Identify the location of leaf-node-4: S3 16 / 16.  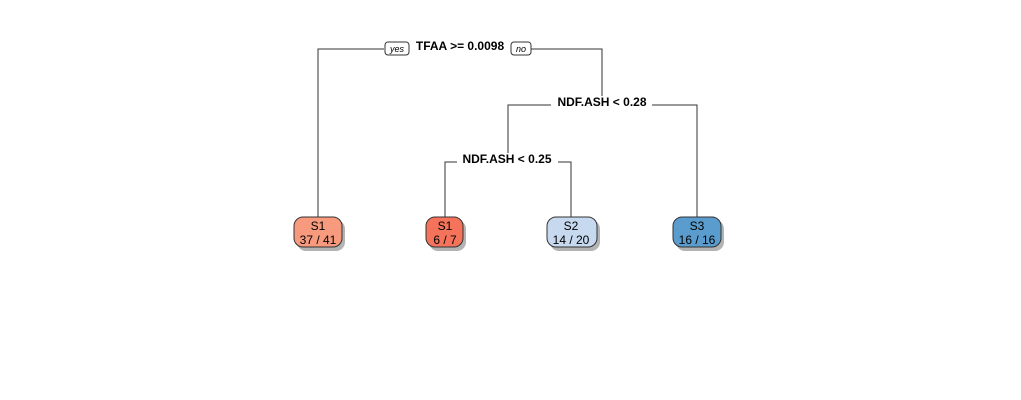
(698, 233).